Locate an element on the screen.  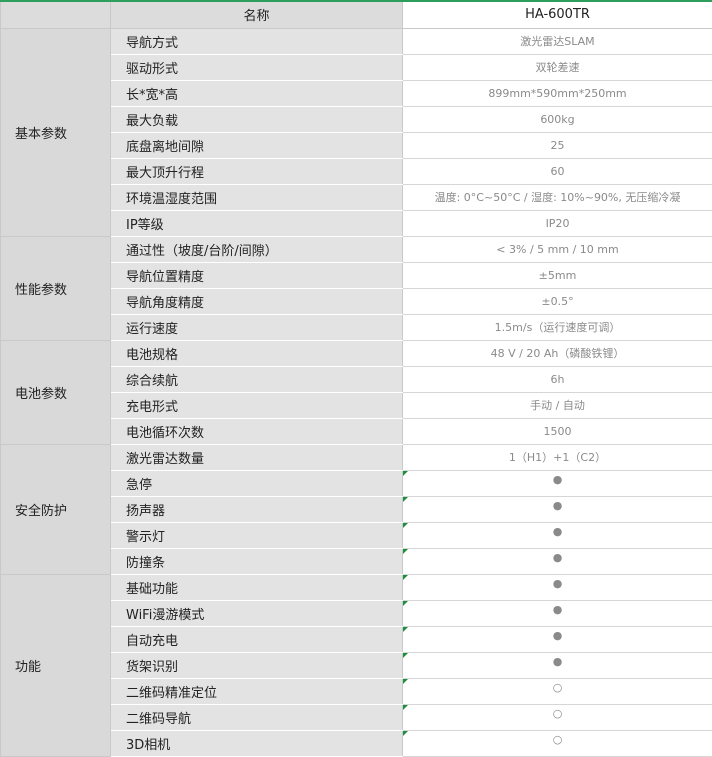
param-value: 1（H1）+1（C2） is located at coordinates (557, 457).